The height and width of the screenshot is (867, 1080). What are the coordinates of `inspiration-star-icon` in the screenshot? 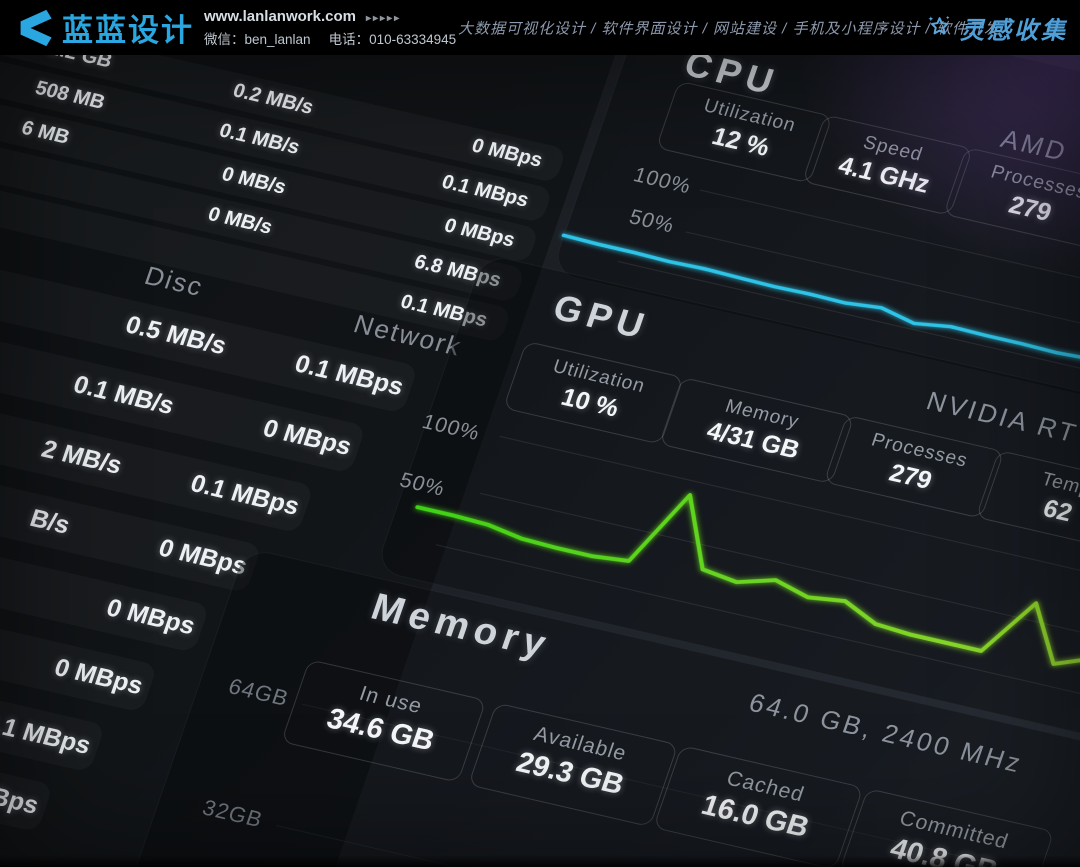 It's located at (939, 25).